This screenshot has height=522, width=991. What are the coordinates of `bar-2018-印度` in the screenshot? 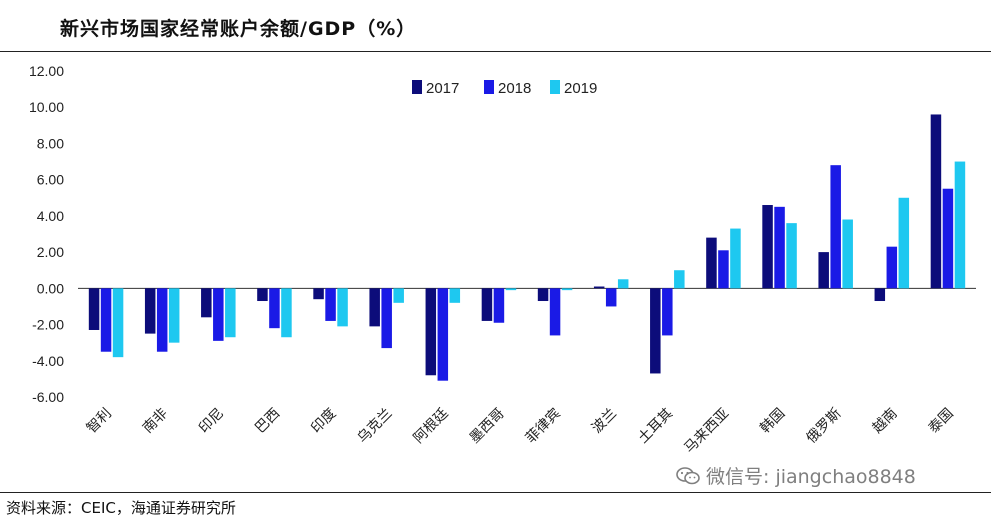 It's located at (330, 304).